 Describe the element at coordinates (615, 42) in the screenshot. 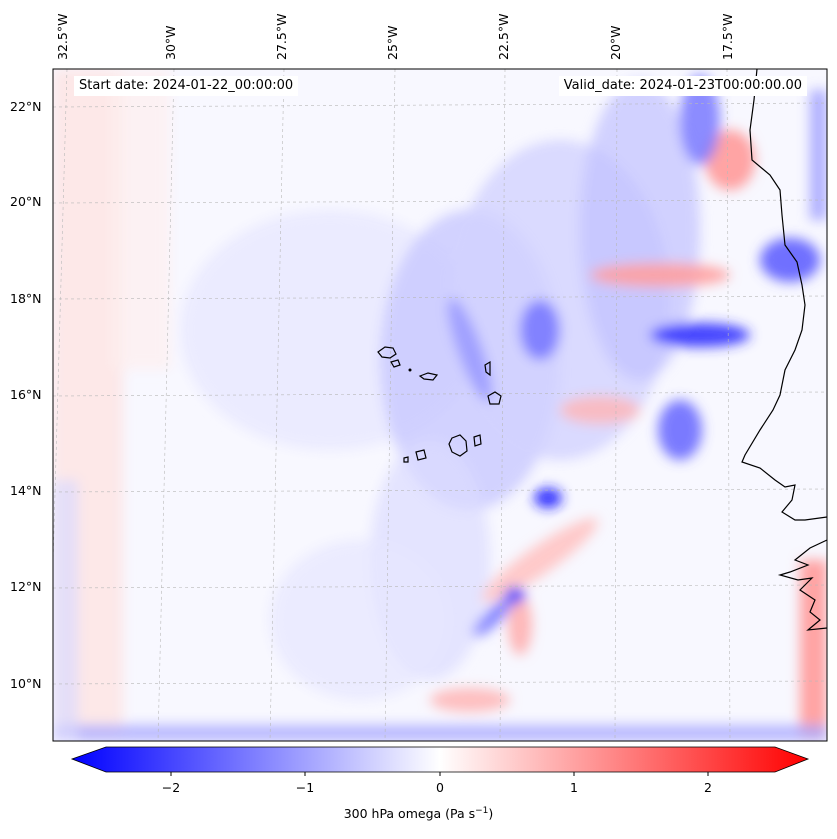

I see `lon-label: 20°W` at that location.